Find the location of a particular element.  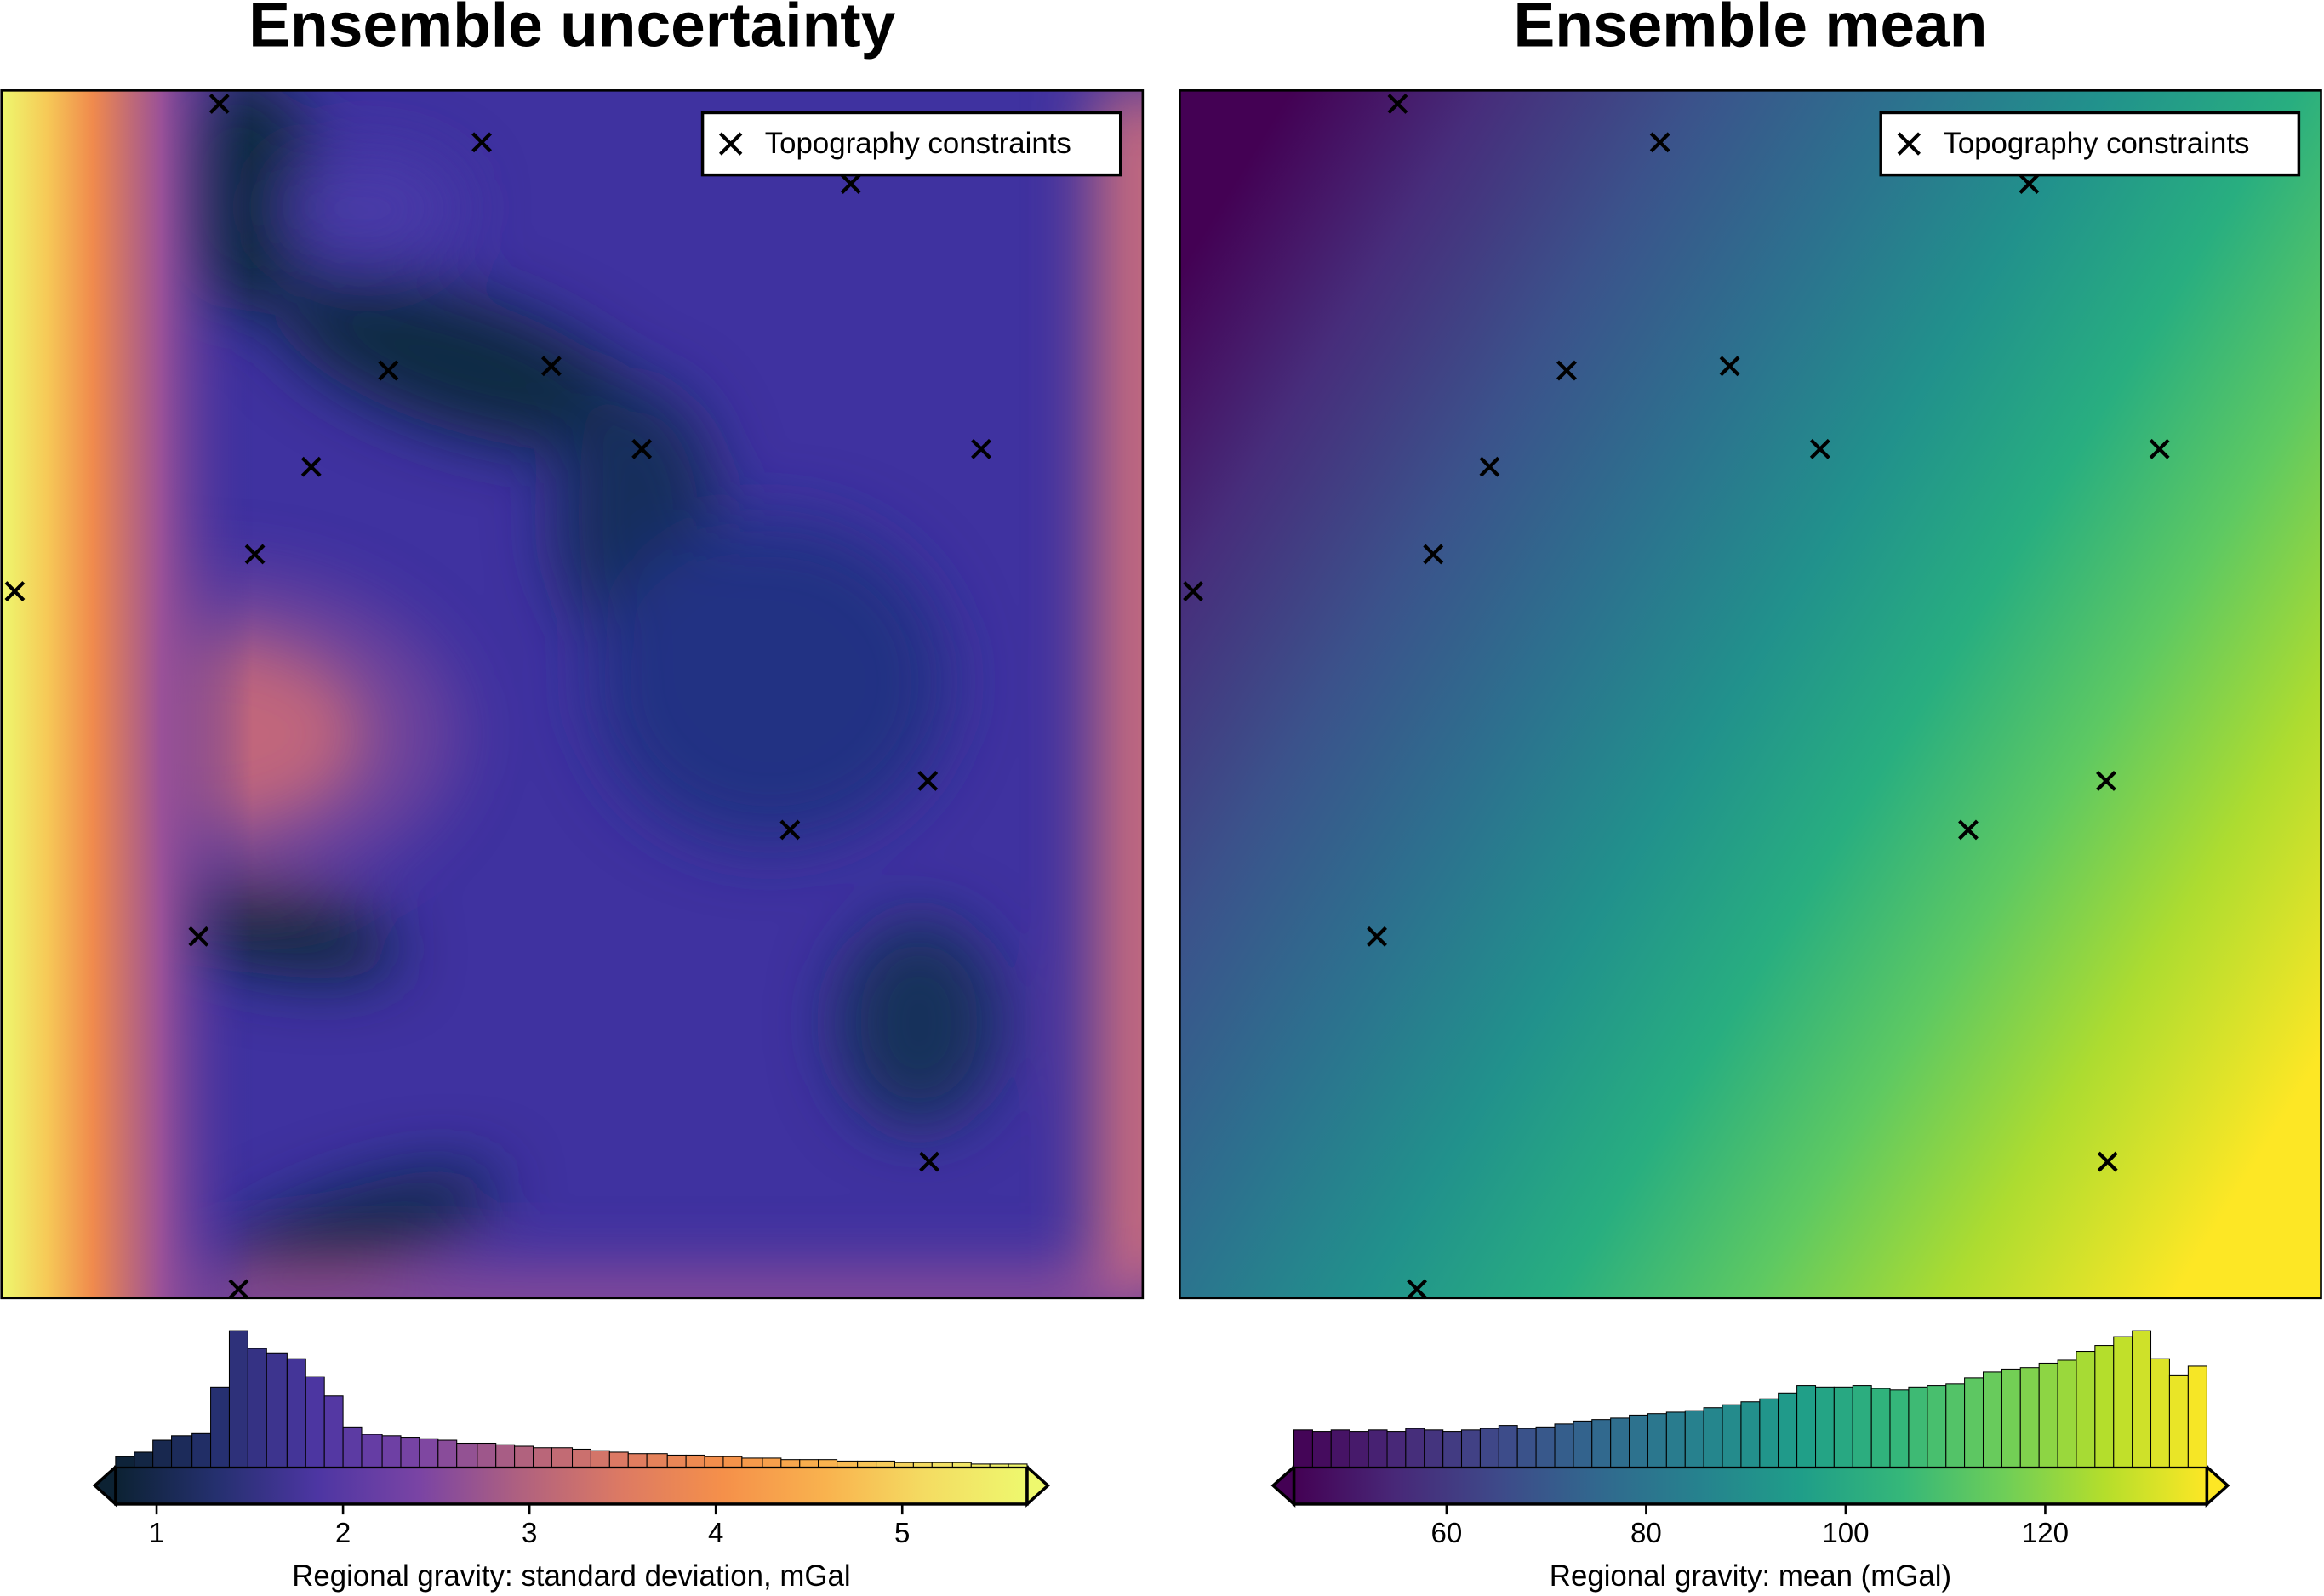

x-tick-label: 60 is located at coordinates (1447, 1534).